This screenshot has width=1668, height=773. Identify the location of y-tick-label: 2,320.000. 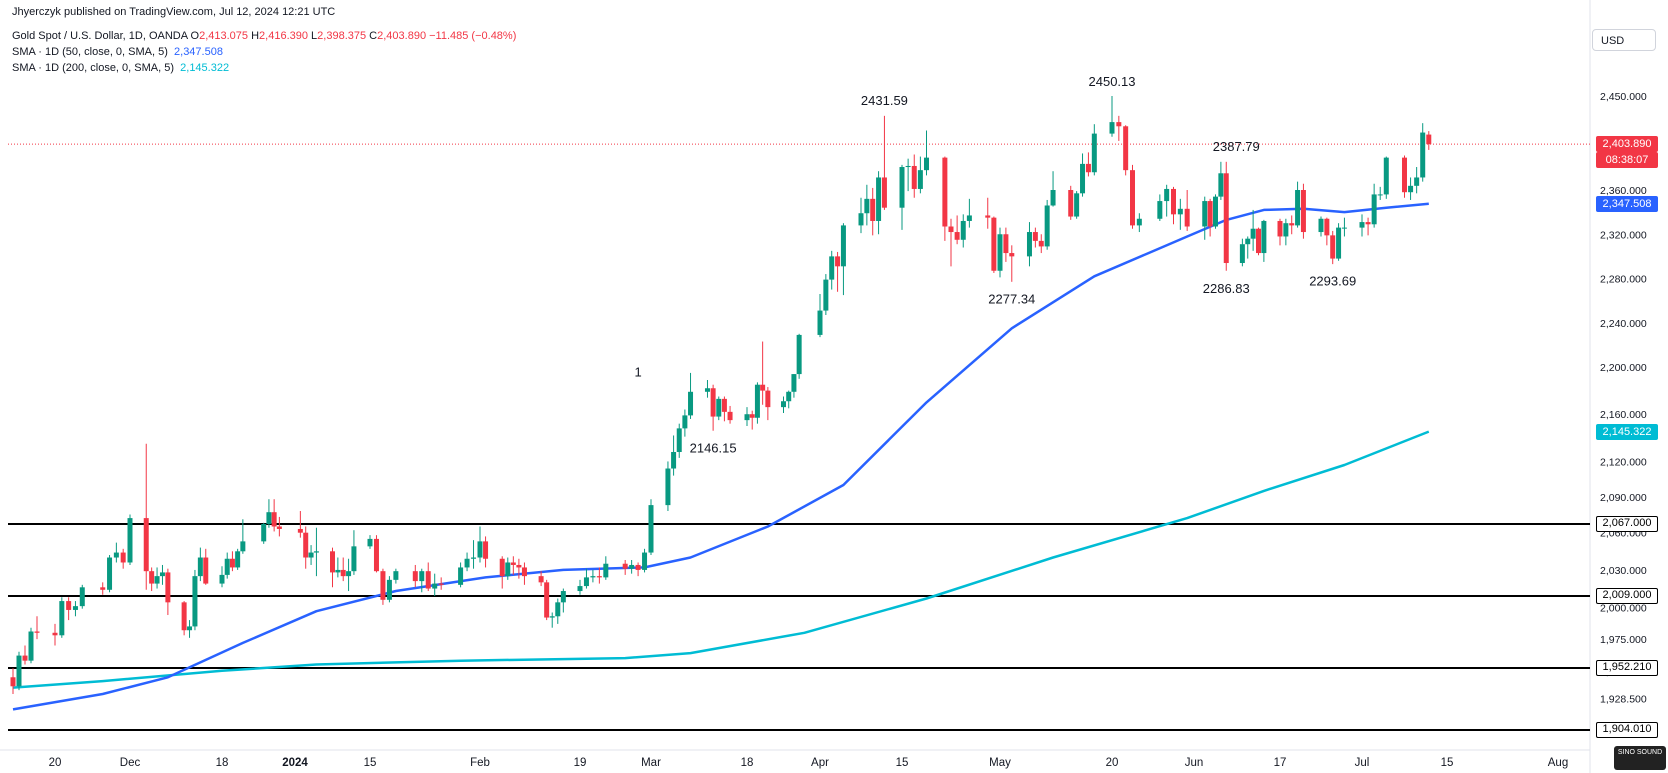
(1623, 235).